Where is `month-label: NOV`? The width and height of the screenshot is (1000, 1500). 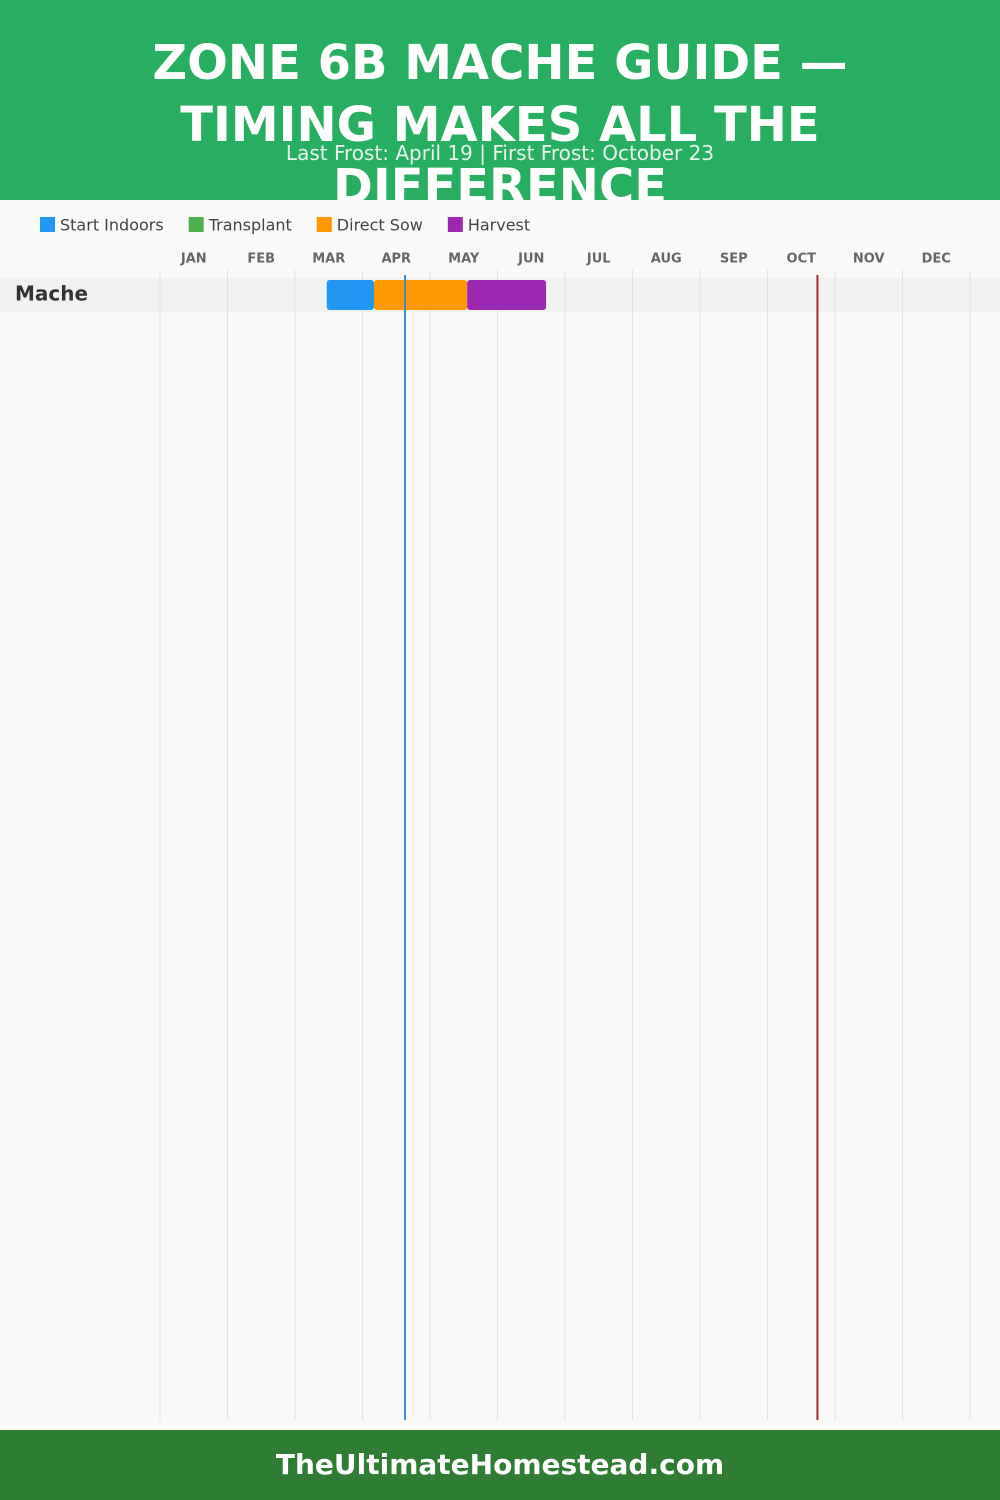
month-label: NOV is located at coordinates (869, 259).